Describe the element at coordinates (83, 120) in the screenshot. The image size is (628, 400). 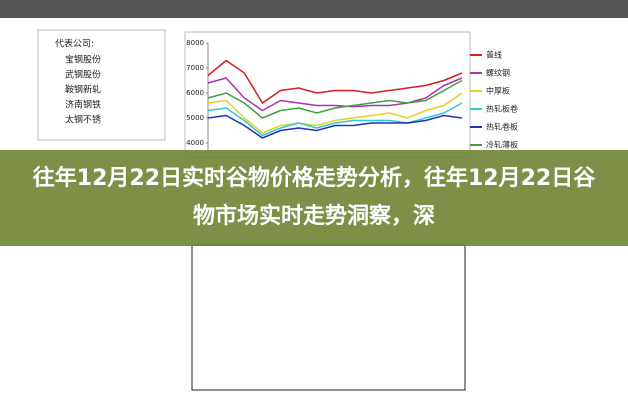
I see `company: 太钢不锈` at that location.